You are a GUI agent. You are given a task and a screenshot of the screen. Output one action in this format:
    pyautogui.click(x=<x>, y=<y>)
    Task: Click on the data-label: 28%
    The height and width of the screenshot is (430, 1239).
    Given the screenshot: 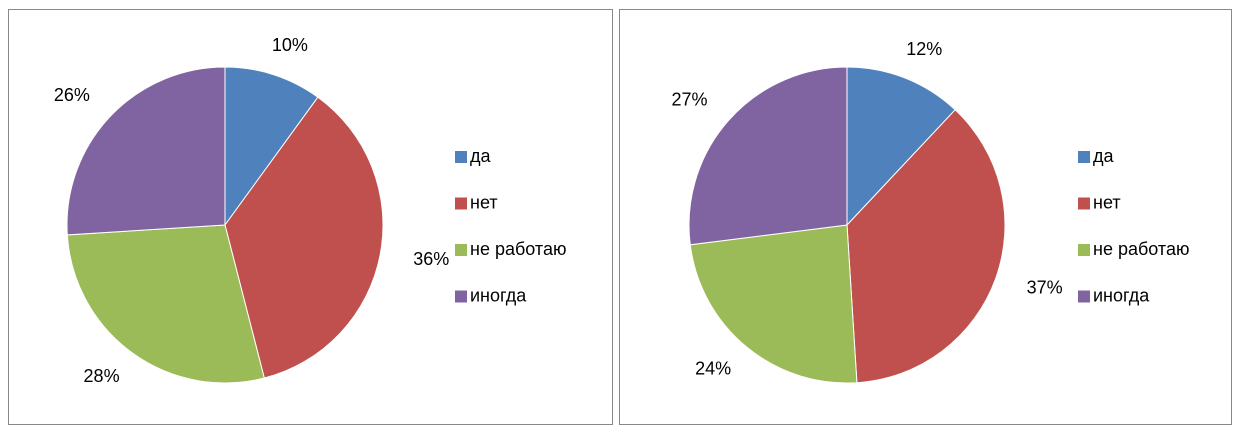 What is the action you would take?
    pyautogui.click(x=102, y=376)
    